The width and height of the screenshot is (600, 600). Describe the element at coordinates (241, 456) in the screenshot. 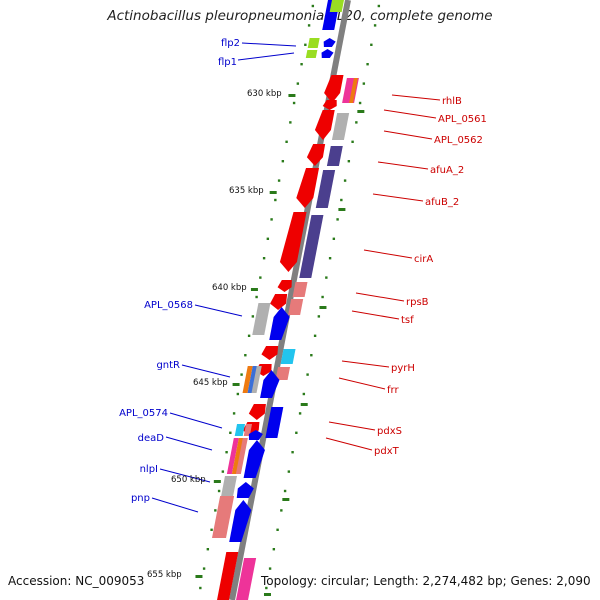

I see `gene-dead-pink` at that location.